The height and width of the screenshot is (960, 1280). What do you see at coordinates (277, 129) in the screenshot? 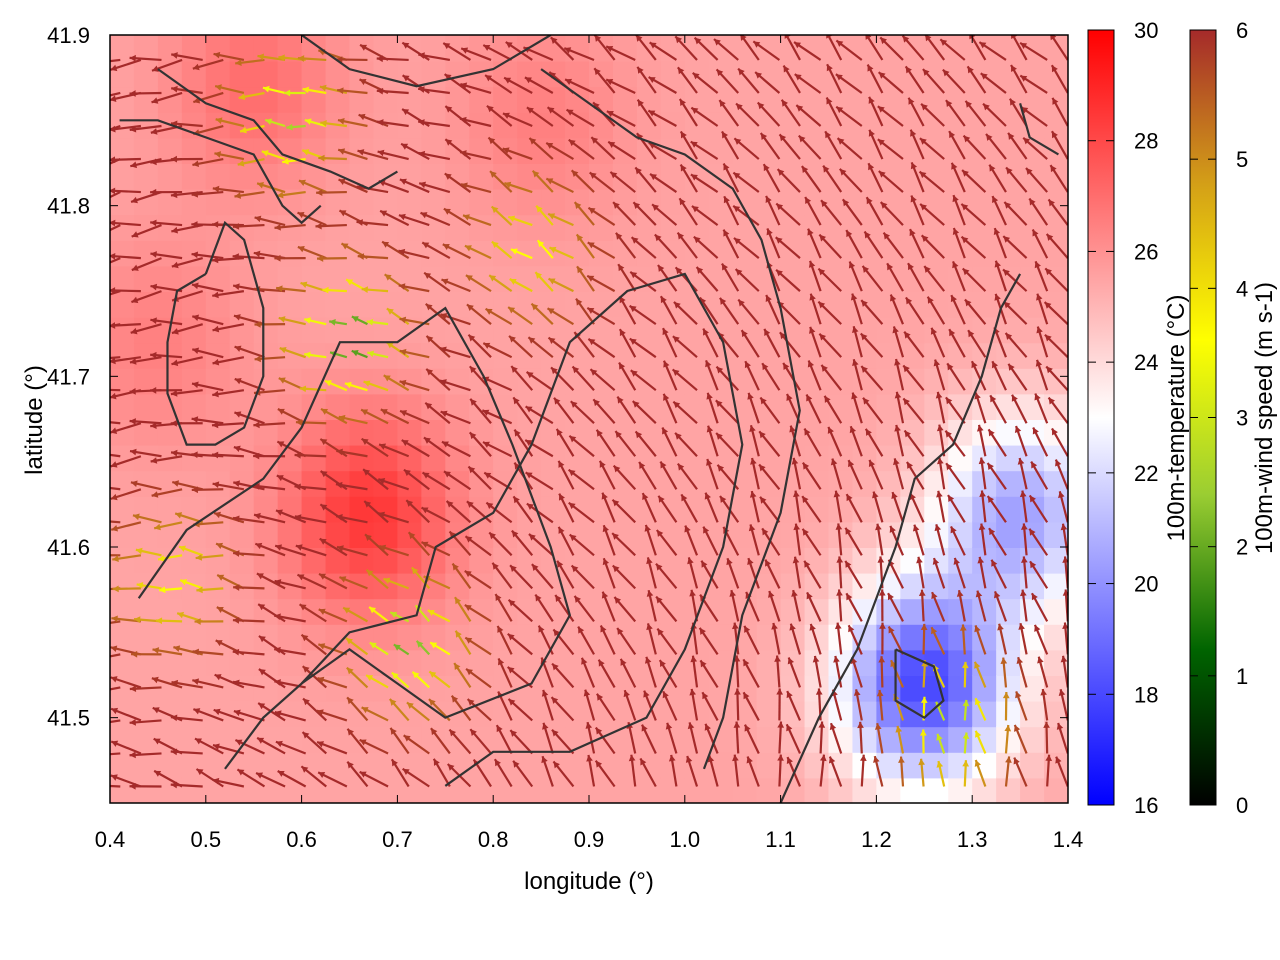
I see `contour-line` at bounding box center [277, 129].